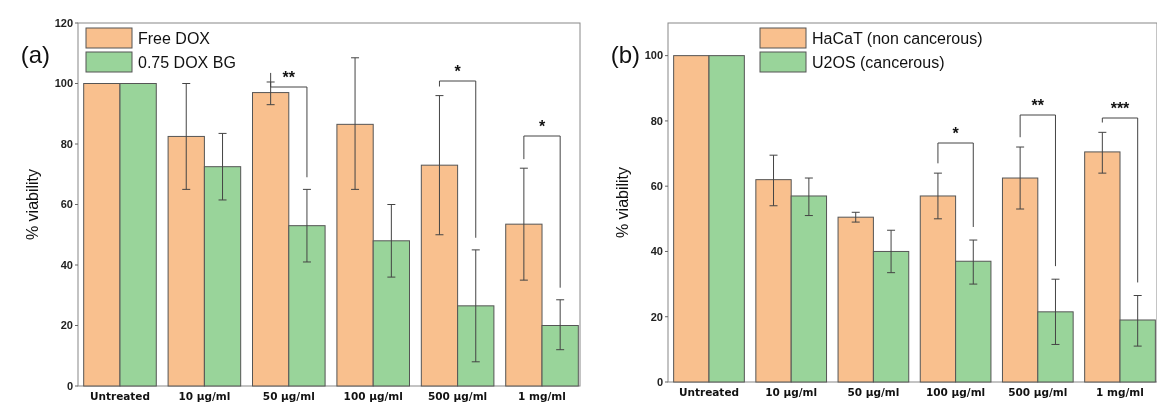  Describe the element at coordinates (1120, 108) in the screenshot. I see `annotation: ***` at that location.